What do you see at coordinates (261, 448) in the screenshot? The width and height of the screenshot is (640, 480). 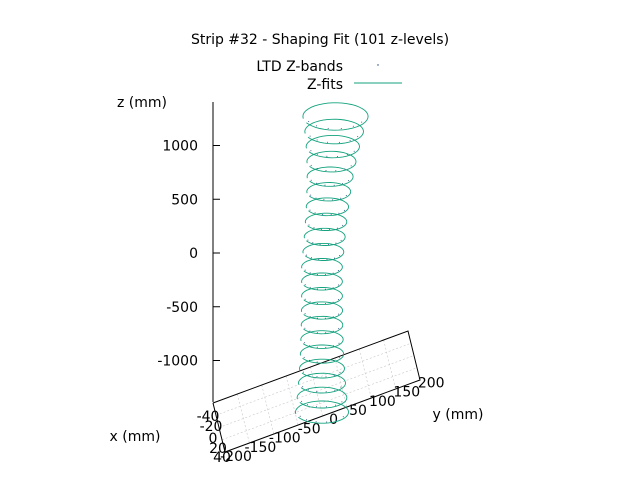 I see `y-tick-label: -150` at bounding box center [261, 448].